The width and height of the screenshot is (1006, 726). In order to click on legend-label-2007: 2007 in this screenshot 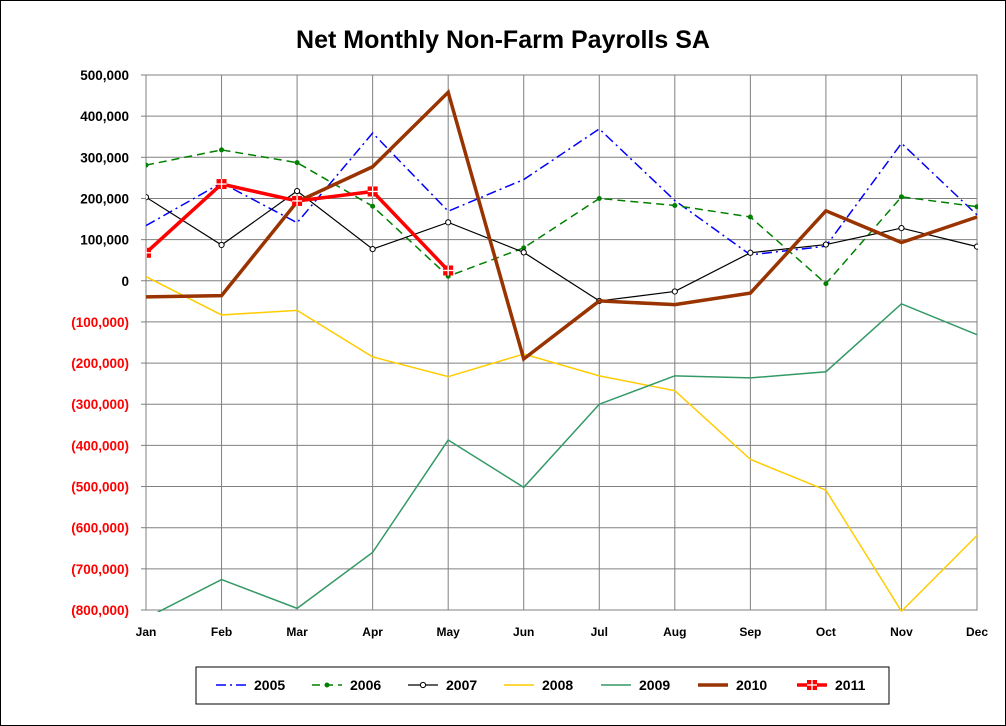, I will do `click(461, 685)`.